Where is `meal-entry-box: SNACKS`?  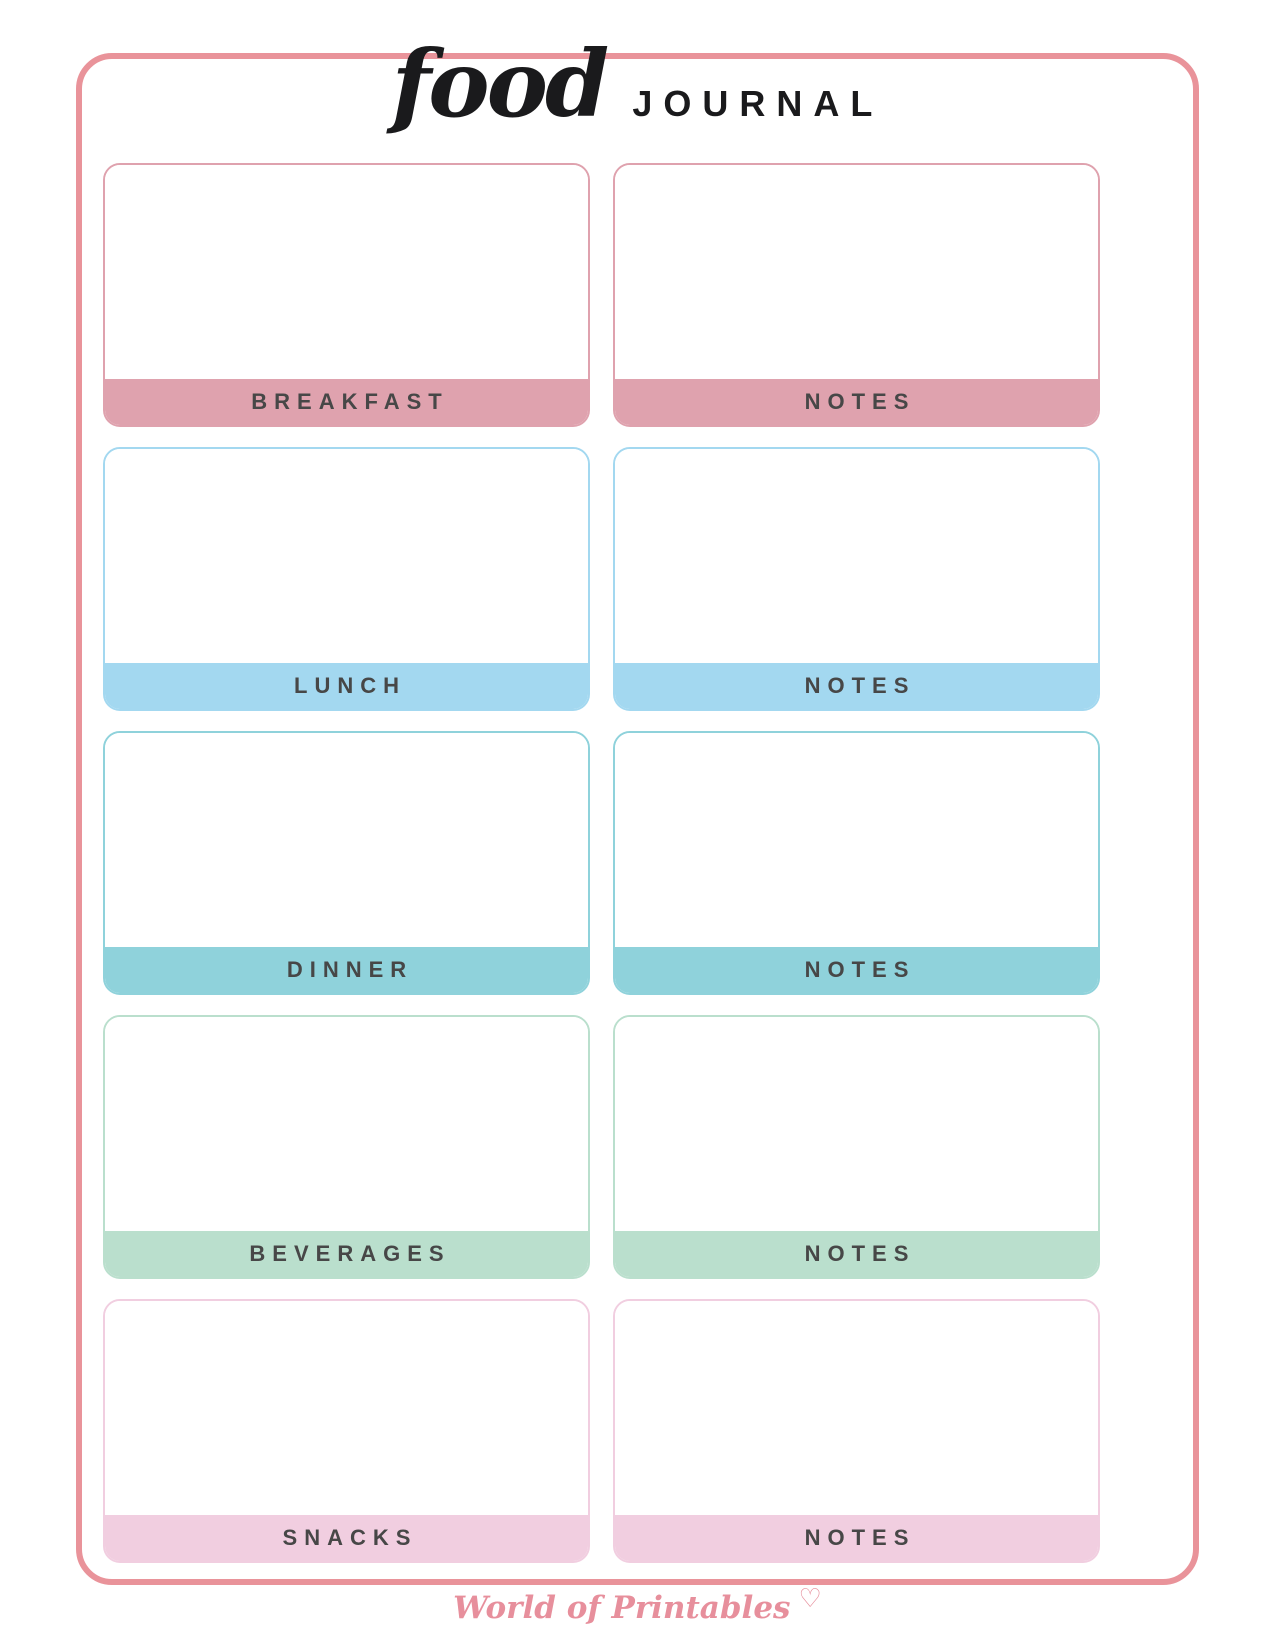
meal-entry-box: SNACKS is located at coordinates (346, 1431).